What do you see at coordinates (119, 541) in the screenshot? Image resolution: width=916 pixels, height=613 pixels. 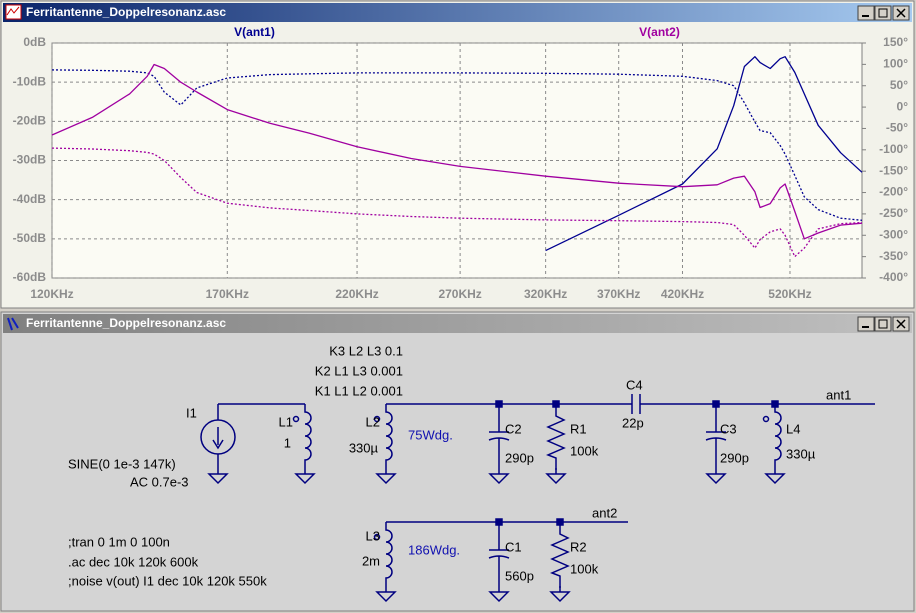 I see `spice-directive: ;tran 0 1m 0 100n` at bounding box center [119, 541].